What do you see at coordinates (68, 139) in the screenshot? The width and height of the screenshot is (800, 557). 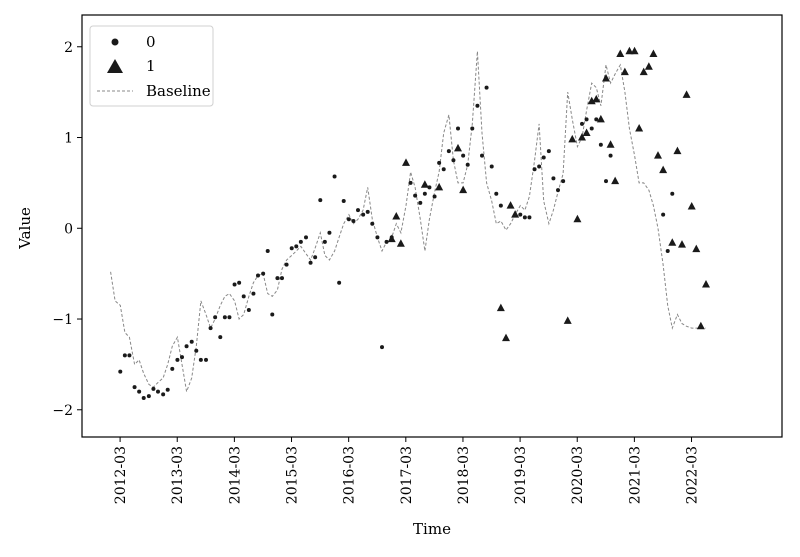 I see `y-tick-label: 1` at bounding box center [68, 139].